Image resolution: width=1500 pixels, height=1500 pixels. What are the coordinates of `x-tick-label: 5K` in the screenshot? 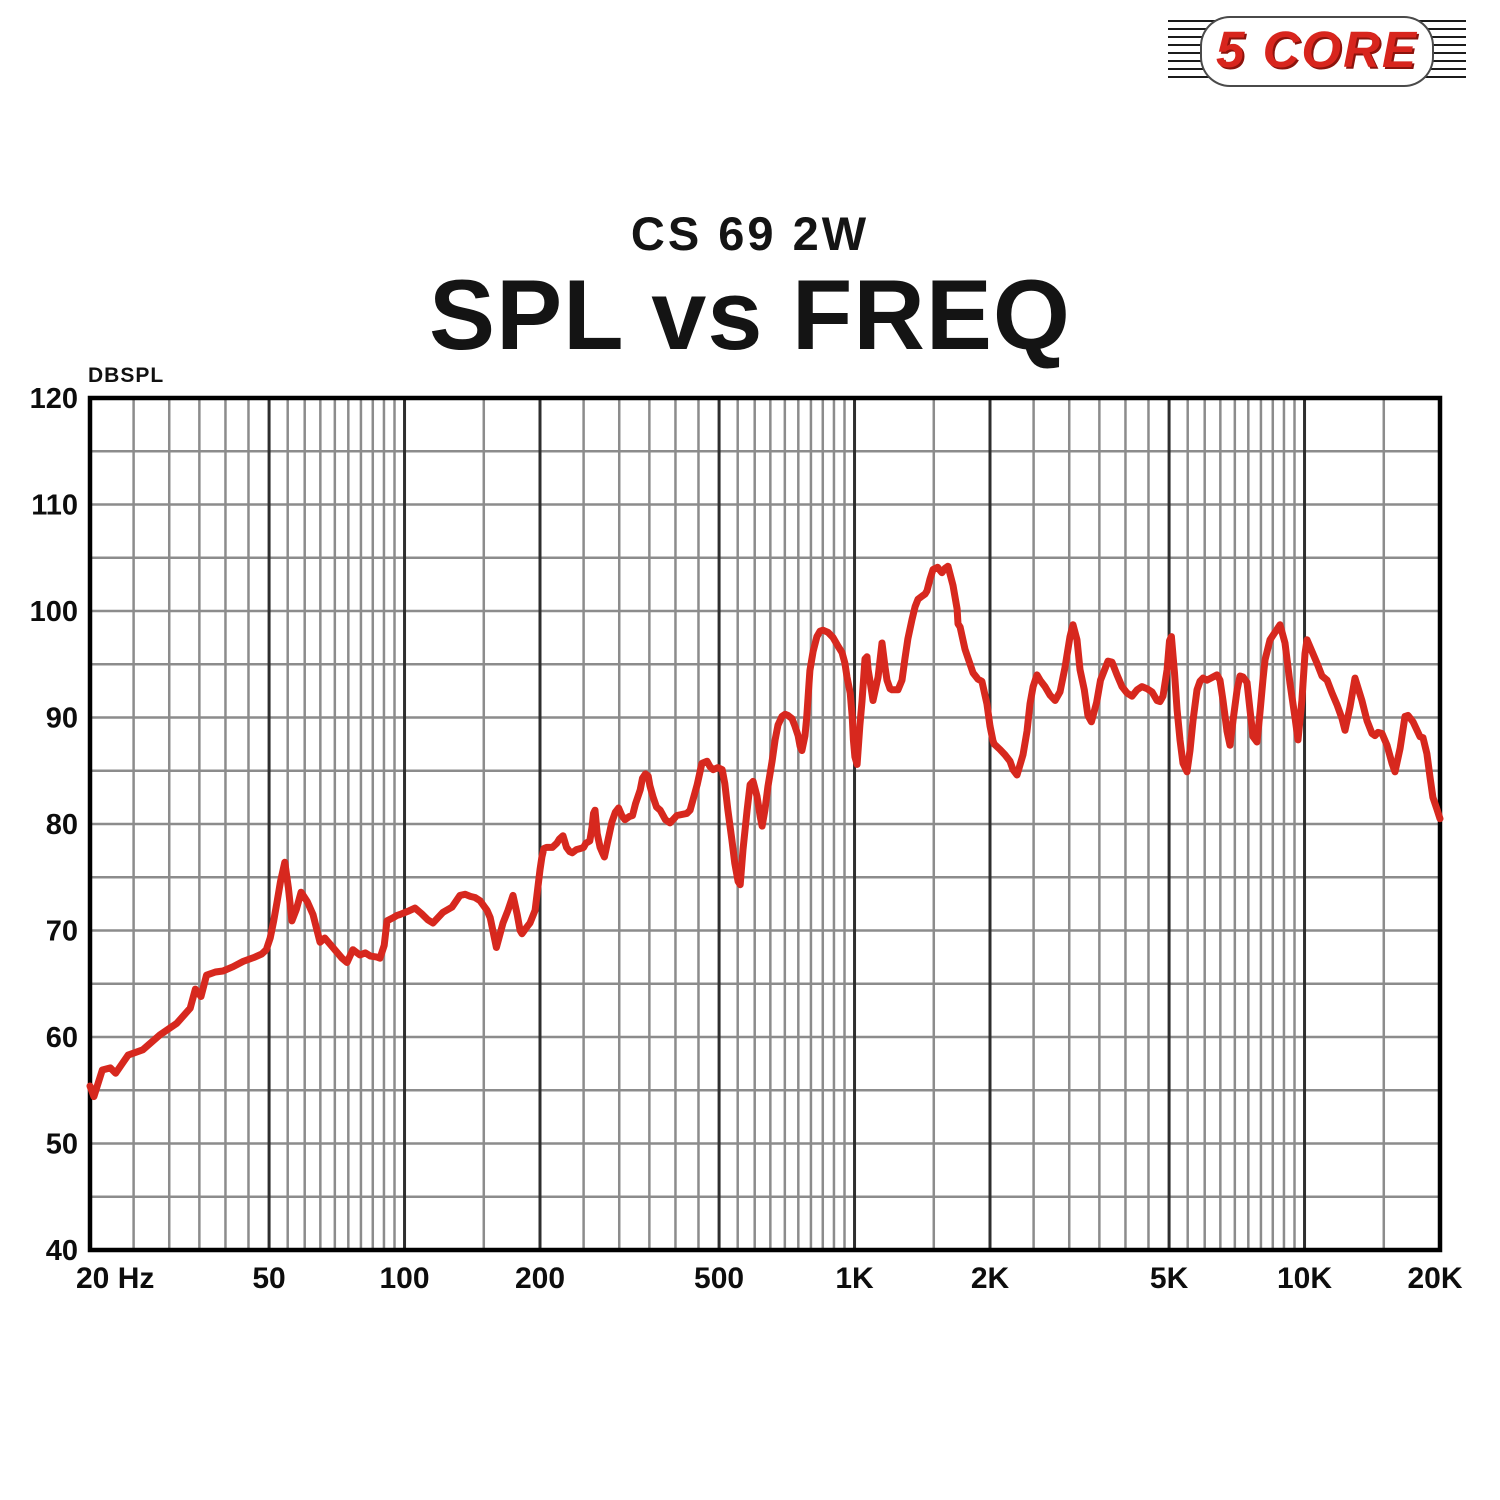 It's located at (1169, 1278).